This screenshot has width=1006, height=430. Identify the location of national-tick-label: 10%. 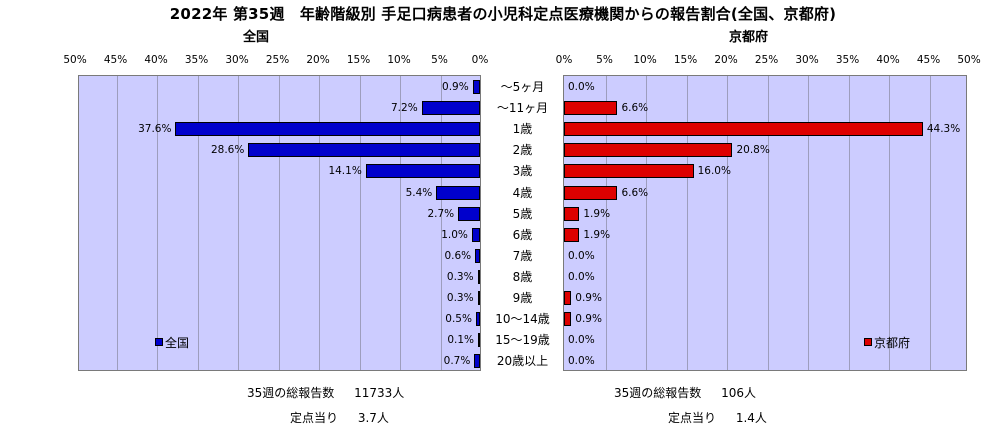
(399, 60).